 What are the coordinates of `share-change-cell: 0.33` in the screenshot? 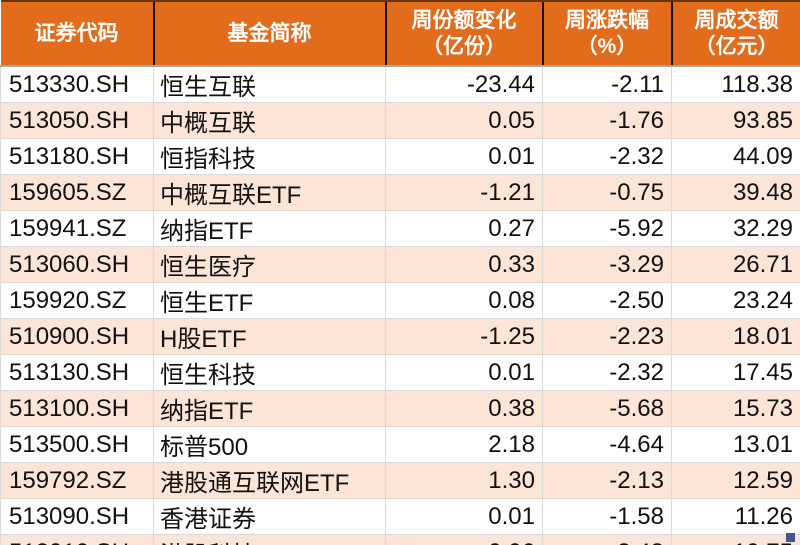 It's located at (464, 264).